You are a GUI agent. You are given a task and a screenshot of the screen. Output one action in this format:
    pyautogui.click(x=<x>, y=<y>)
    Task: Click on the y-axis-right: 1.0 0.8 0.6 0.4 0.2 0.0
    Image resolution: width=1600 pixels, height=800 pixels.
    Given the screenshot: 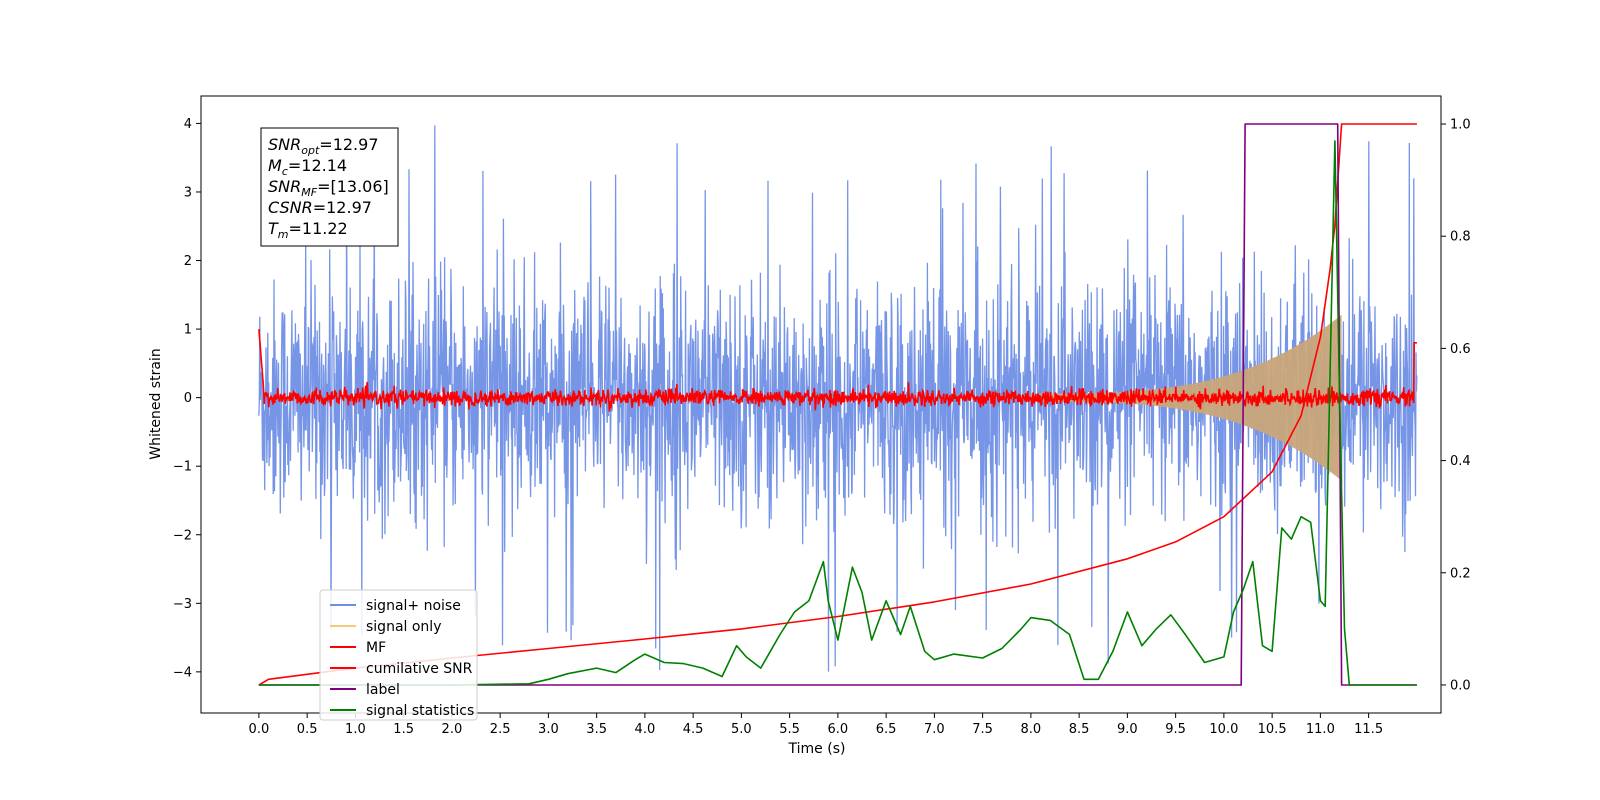 What is the action you would take?
    pyautogui.click(x=1456, y=405)
    